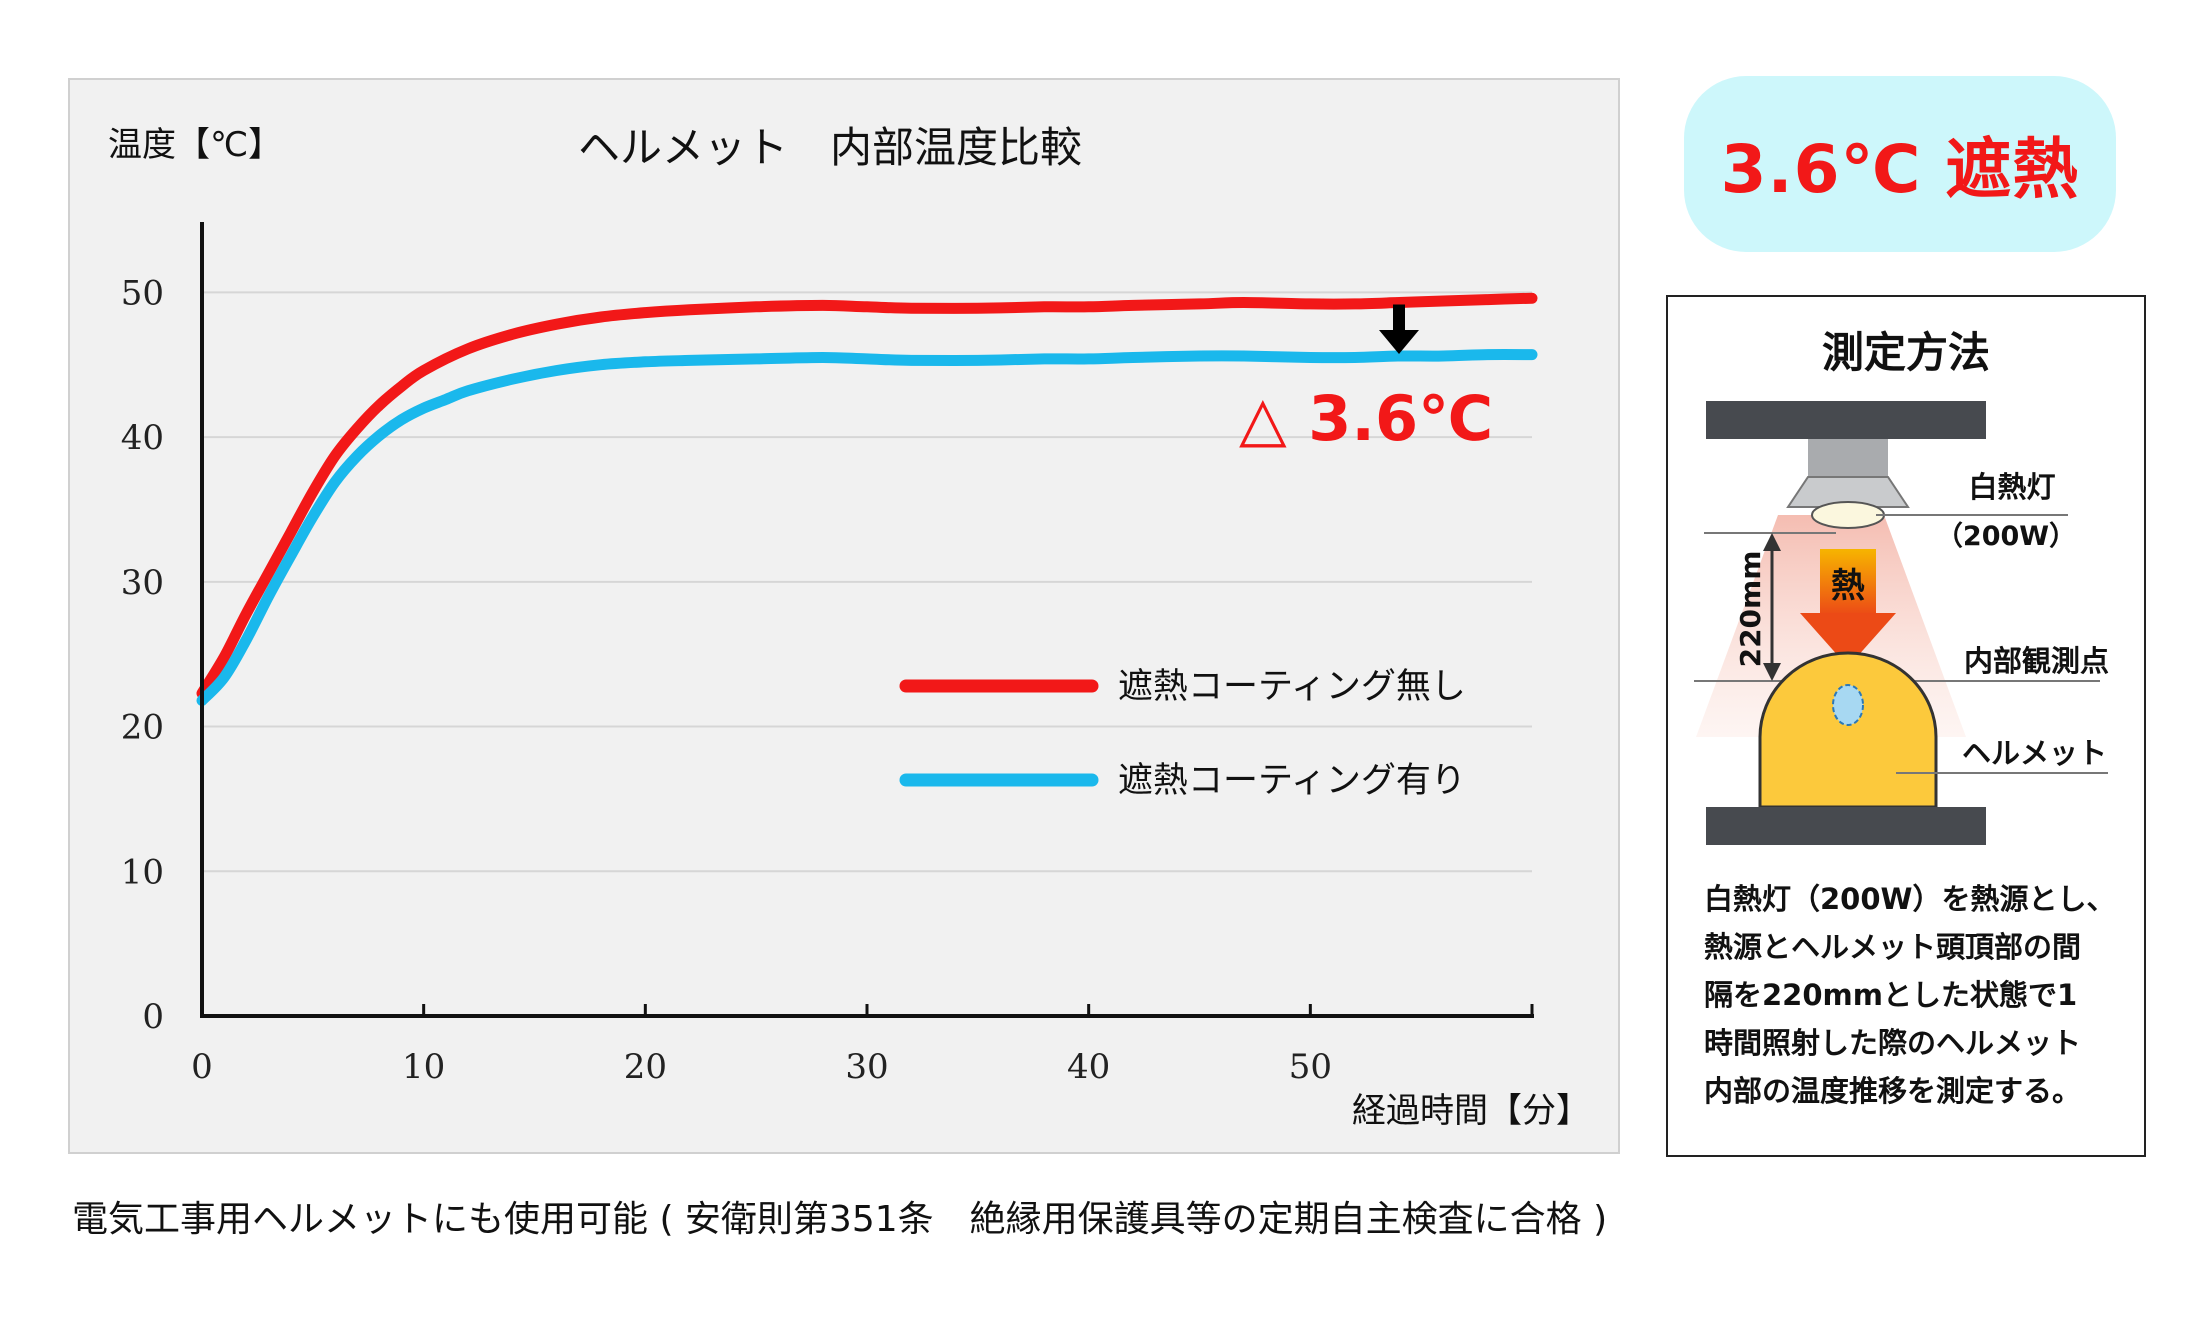 The image size is (2200, 1320). I want to click on y-tick-label: 40, so click(142, 438).